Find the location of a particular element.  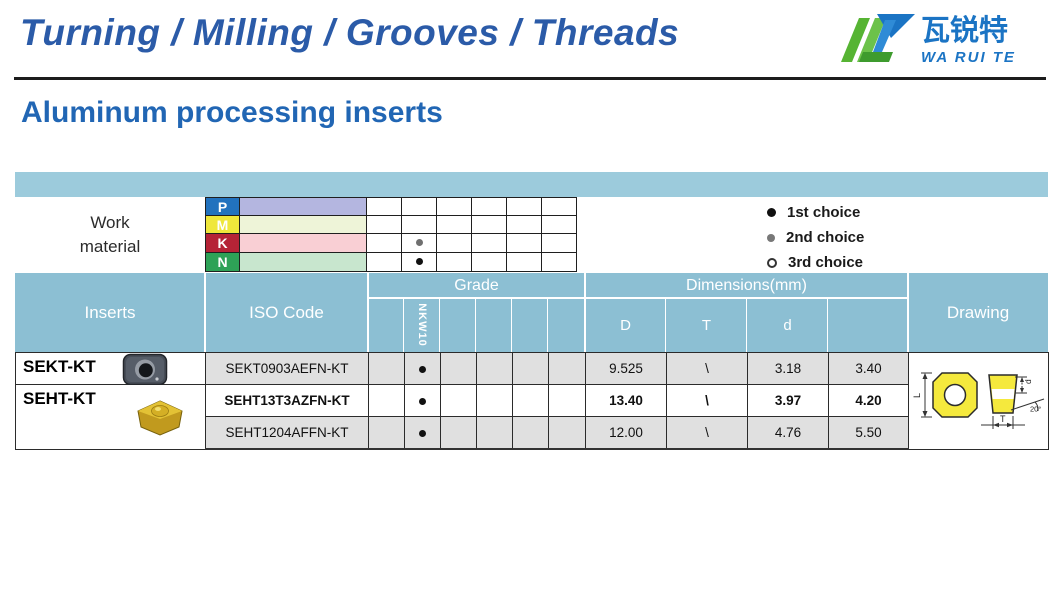

material-class-N: N is located at coordinates (222, 262).